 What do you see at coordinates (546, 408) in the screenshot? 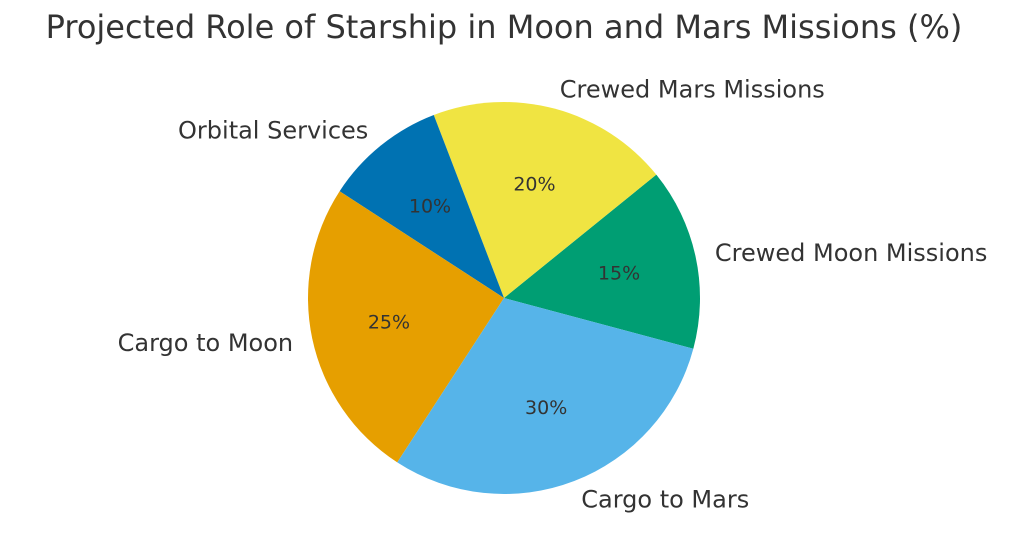
I see `value-label-cargo-to-mars: 30%` at bounding box center [546, 408].